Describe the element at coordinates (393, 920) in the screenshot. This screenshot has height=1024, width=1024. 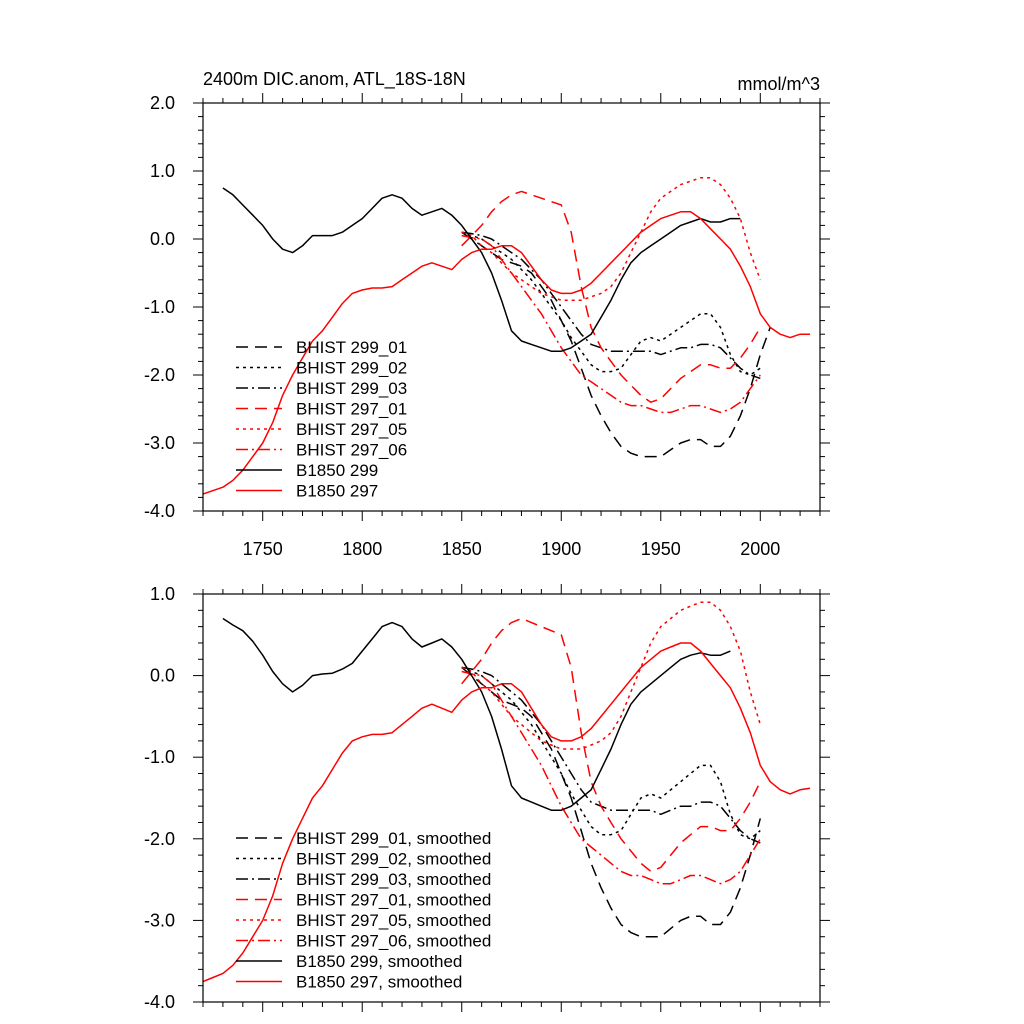
I see `legend-label: BHIST 297_05, smoothed` at that location.